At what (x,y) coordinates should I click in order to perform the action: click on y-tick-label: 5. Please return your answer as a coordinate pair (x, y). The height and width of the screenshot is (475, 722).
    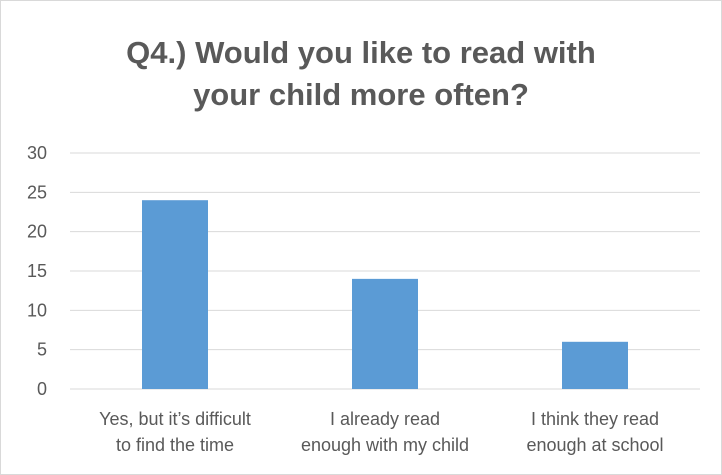
    Looking at the image, I should click on (42, 350).